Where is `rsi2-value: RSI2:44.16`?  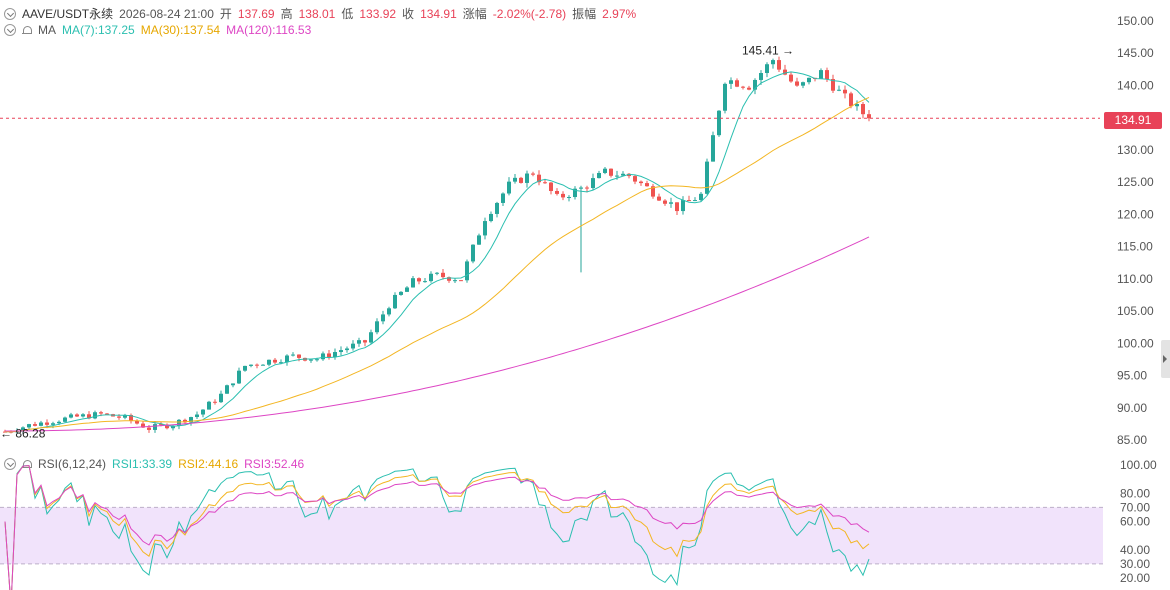
rsi2-value: RSI2:44.16 is located at coordinates (208, 464).